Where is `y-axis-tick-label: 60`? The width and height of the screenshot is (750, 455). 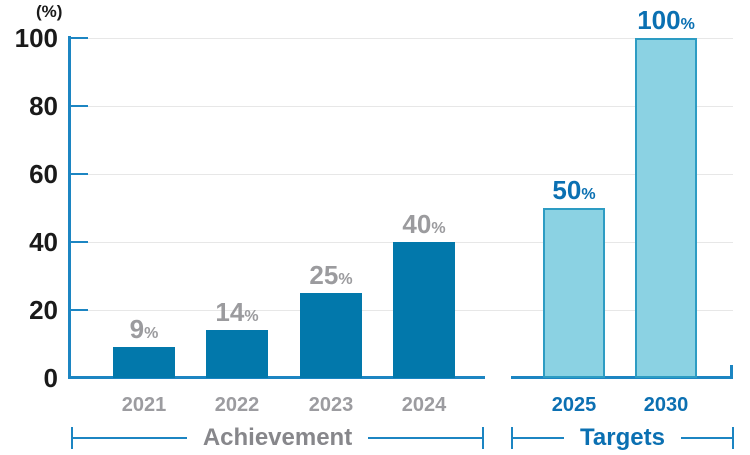 y-axis-tick-label: 60 is located at coordinates (43, 174).